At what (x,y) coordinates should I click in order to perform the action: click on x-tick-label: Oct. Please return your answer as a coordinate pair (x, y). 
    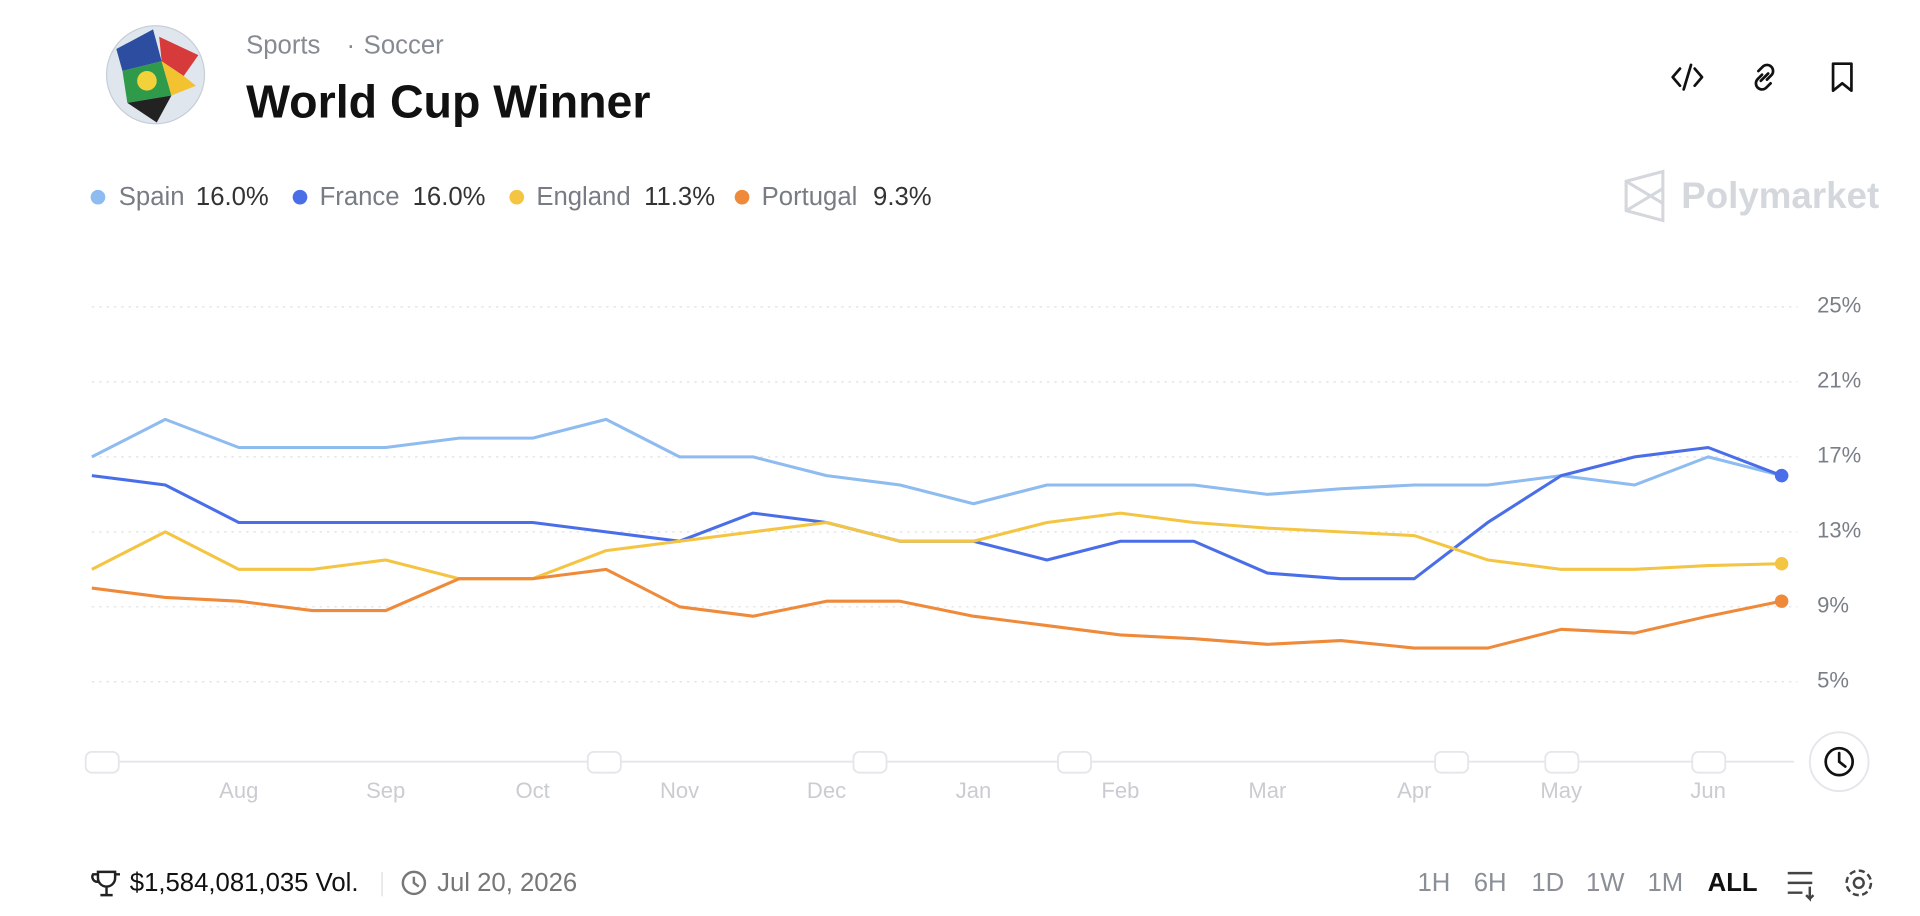
    Looking at the image, I should click on (533, 790).